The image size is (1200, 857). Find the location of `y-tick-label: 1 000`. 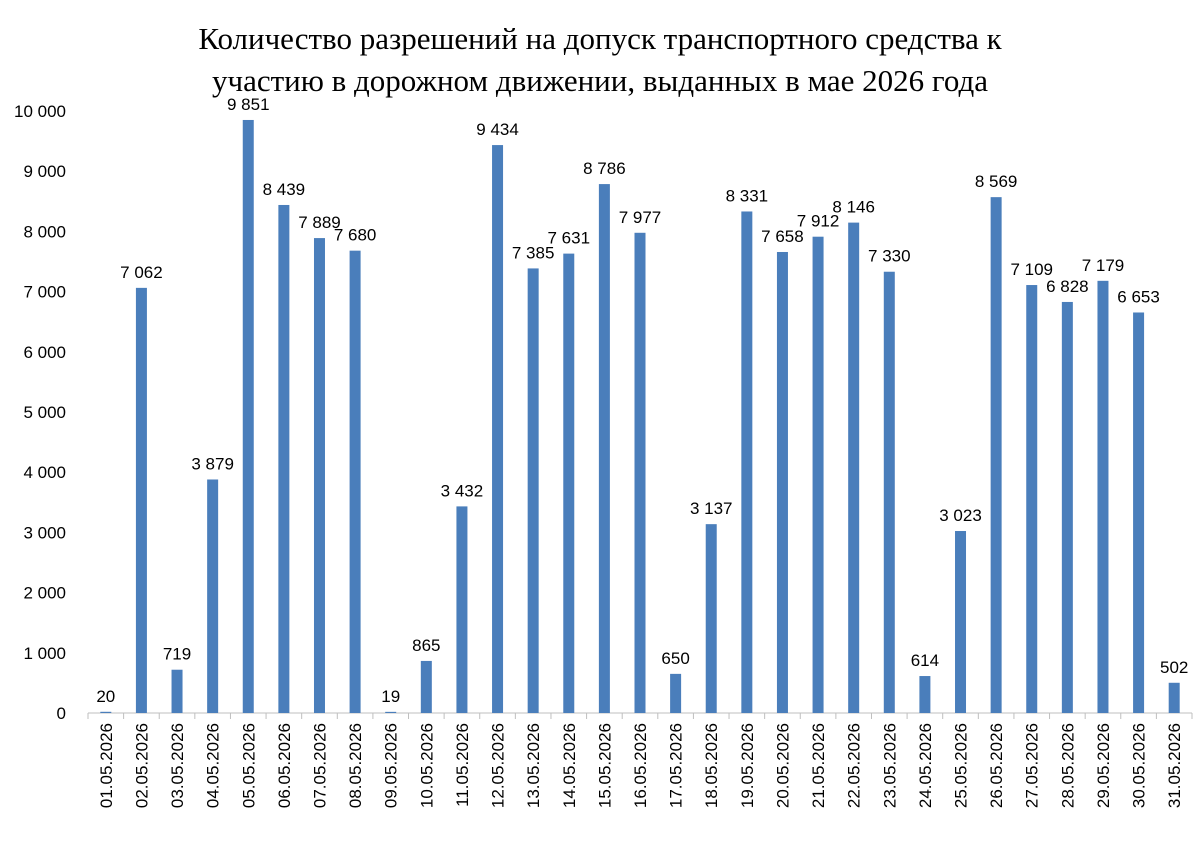

y-tick-label: 1 000 is located at coordinates (44, 653).